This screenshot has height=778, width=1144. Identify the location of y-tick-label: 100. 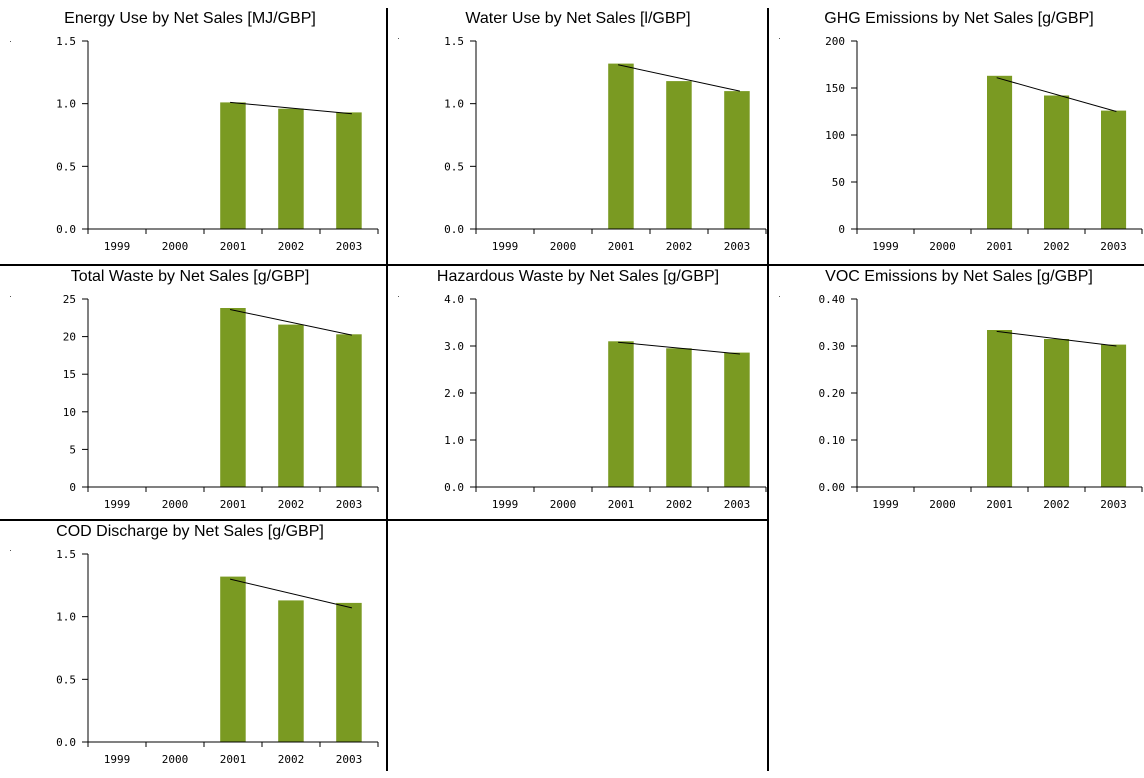
(835, 135).